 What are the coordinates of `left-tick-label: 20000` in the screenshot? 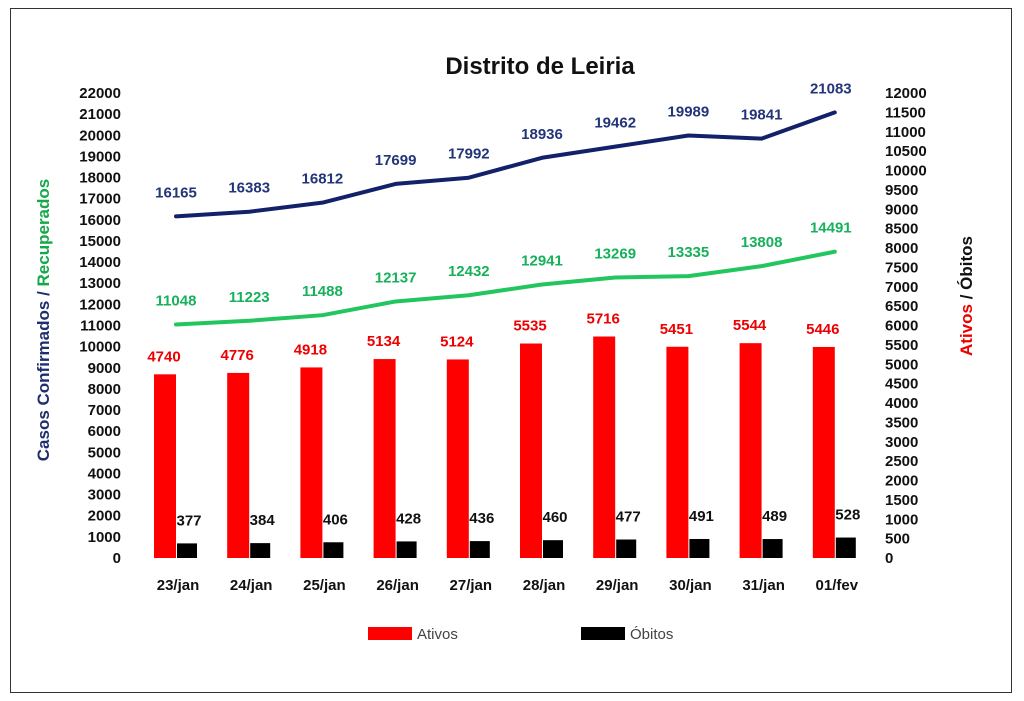 It's located at (100, 135).